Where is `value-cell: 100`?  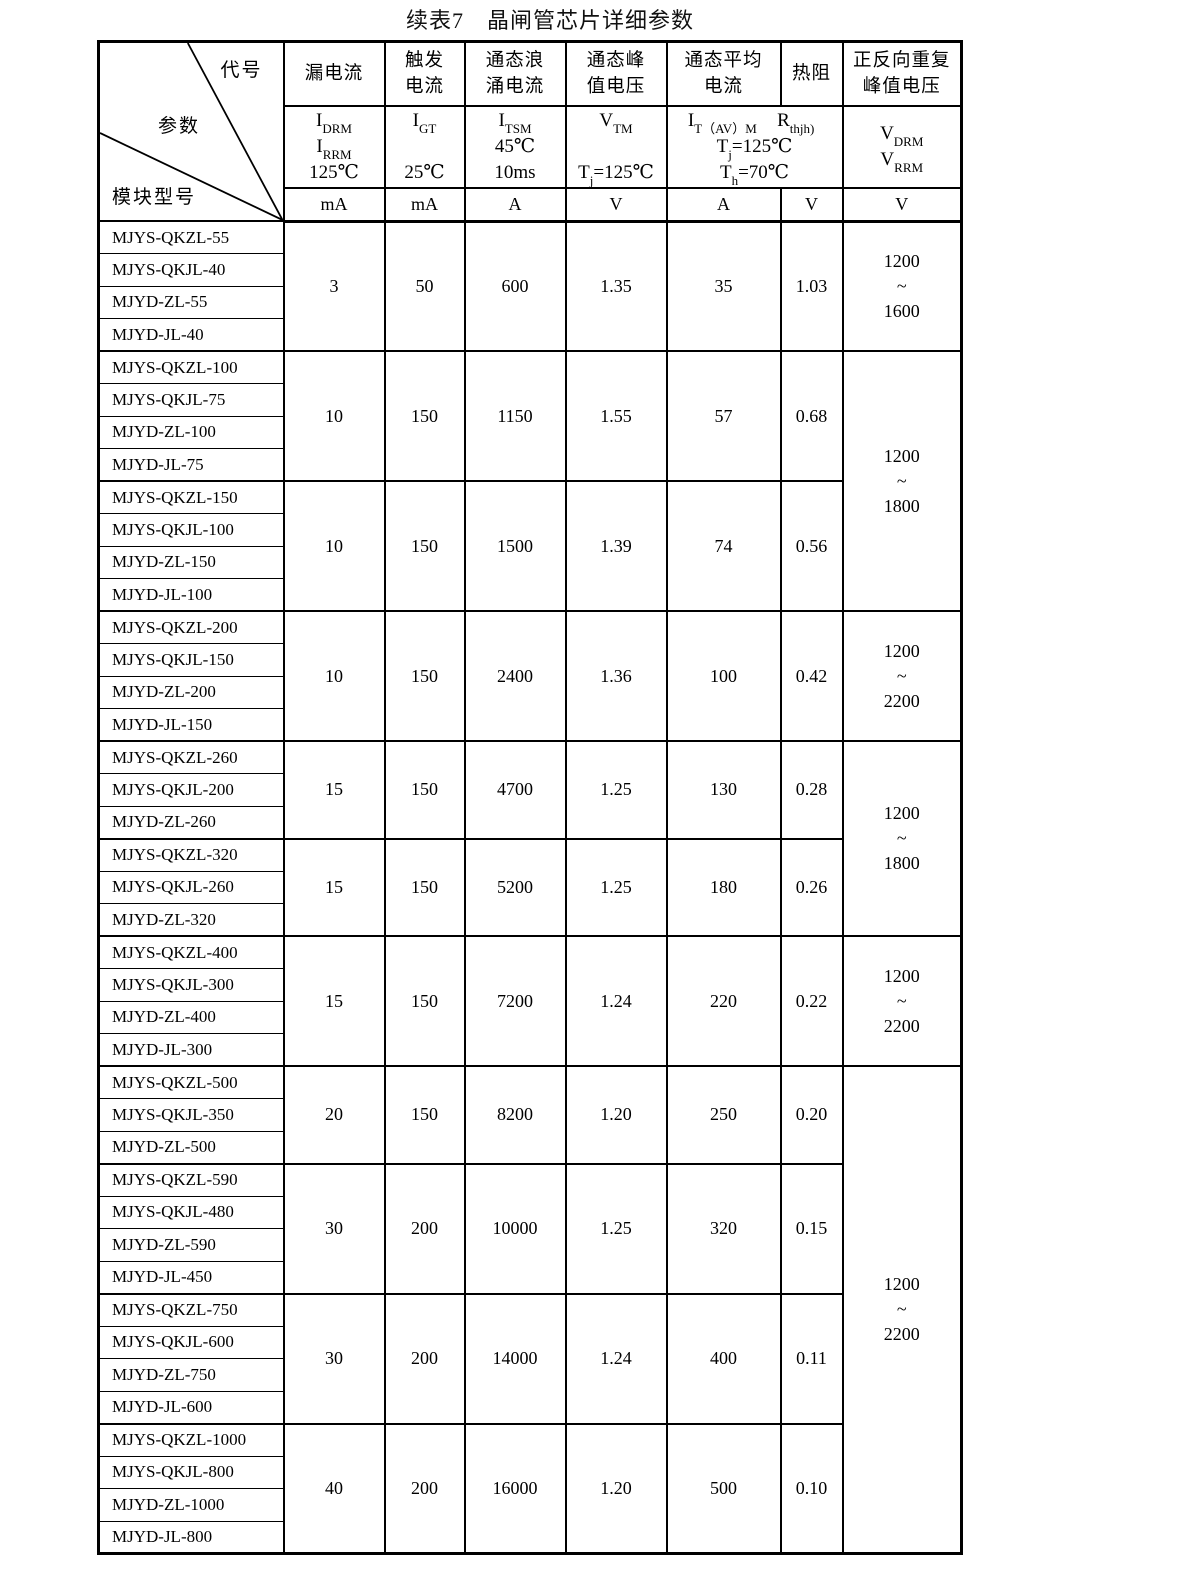
value-cell: 100 is located at coordinates (723, 676).